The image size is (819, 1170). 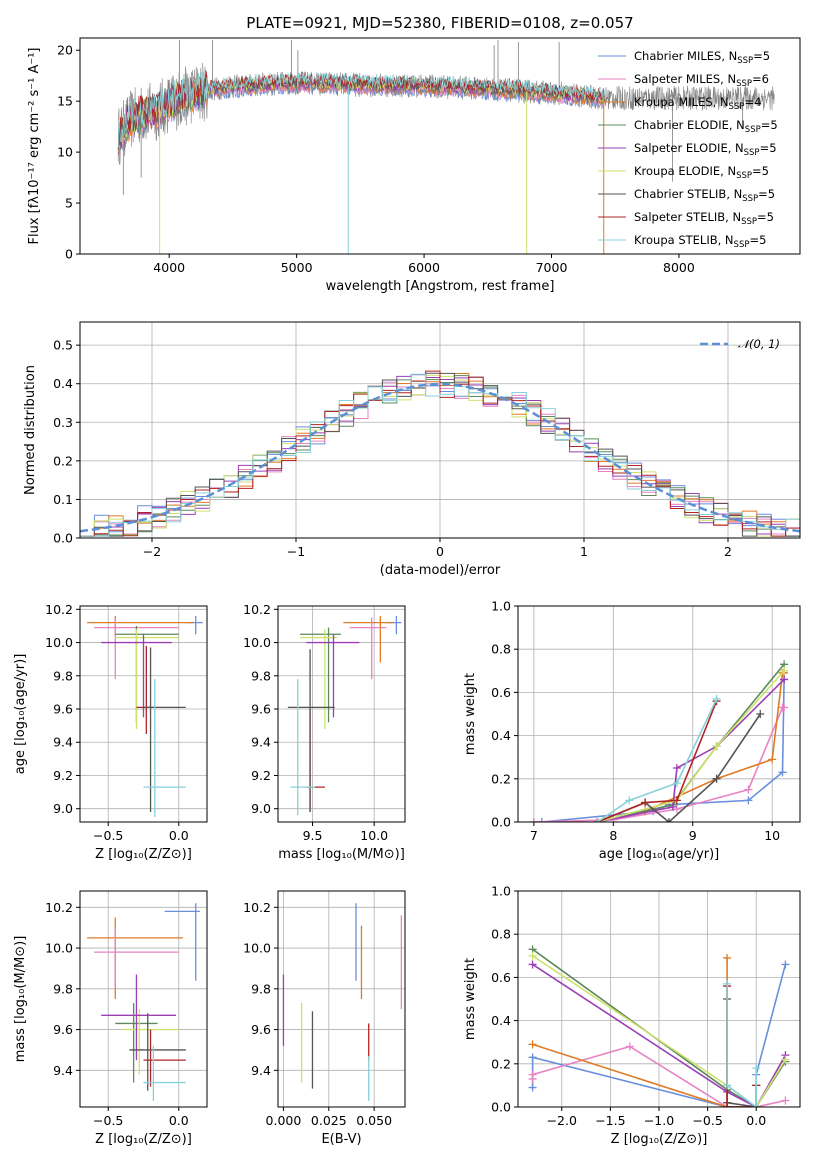 I want to click on y-axis-label: mass [log₁₀(M/M⊙)], so click(x=20, y=999).